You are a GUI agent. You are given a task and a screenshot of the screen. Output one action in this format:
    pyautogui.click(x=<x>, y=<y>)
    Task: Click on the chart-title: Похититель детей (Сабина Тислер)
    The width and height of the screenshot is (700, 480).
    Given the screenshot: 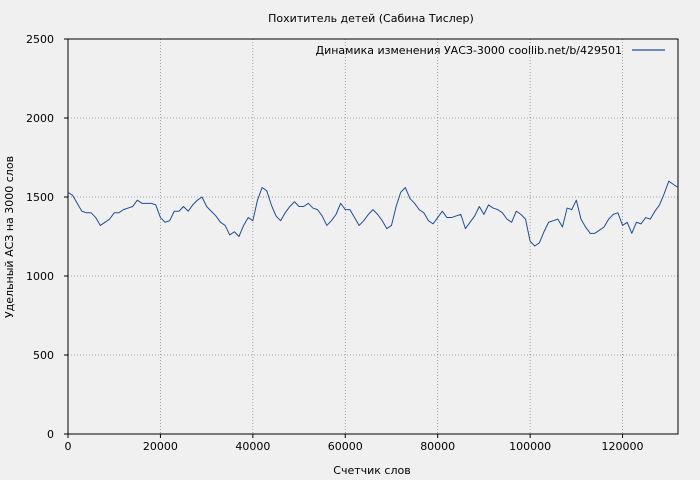 What is the action you would take?
    pyautogui.click(x=371, y=18)
    